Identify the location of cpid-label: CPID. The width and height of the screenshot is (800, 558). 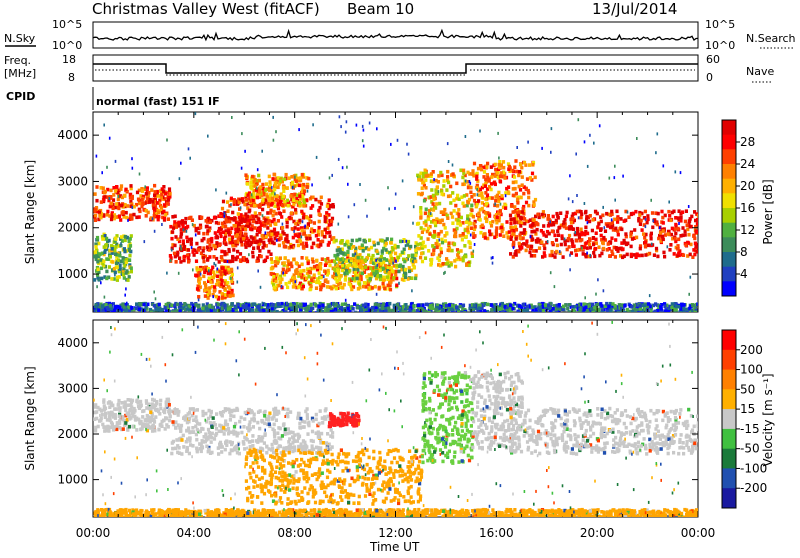
(20, 96).